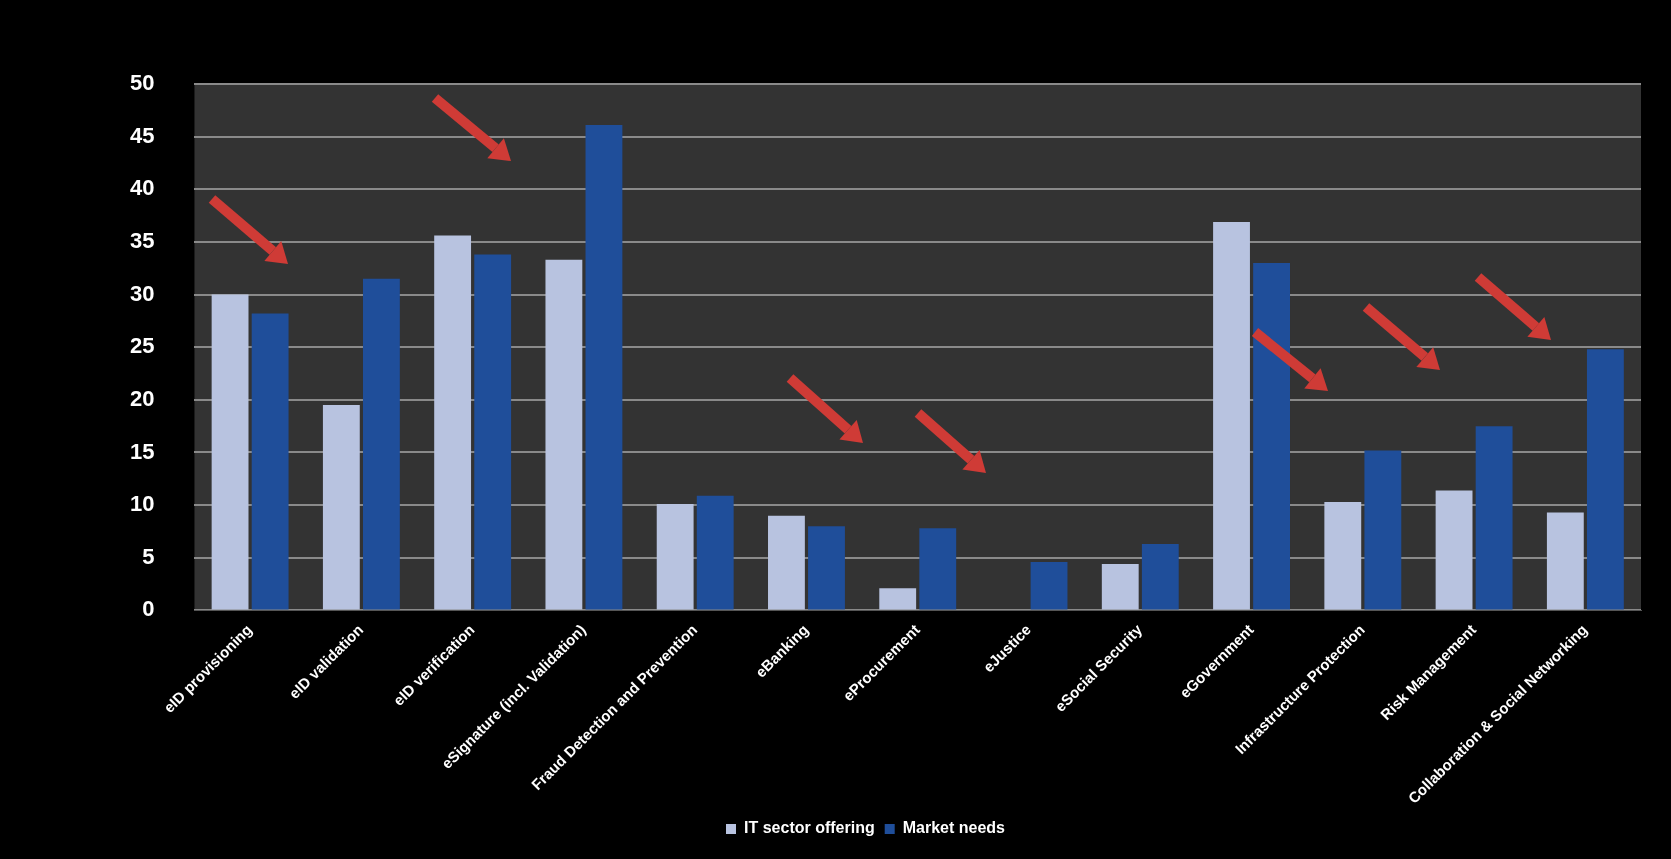  What do you see at coordinates (142, 346) in the screenshot?
I see `y-tick-label: 25` at bounding box center [142, 346].